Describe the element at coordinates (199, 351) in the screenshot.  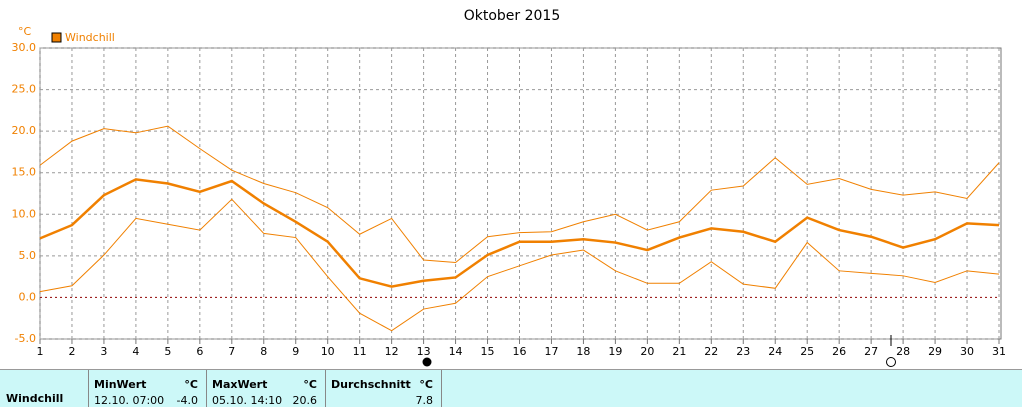
I see `x-tick-label: 6` at that location.